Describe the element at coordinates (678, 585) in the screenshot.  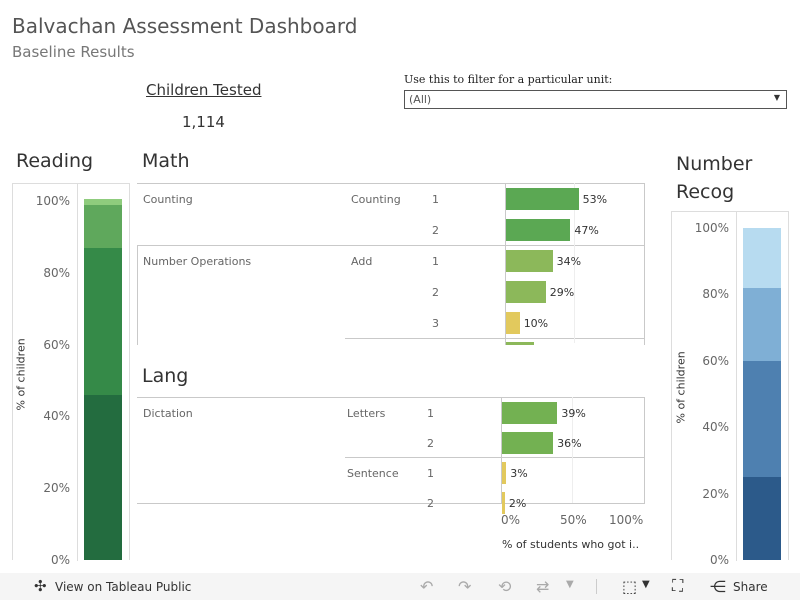
I see `fullscreen-icon: ⛶` at that location.